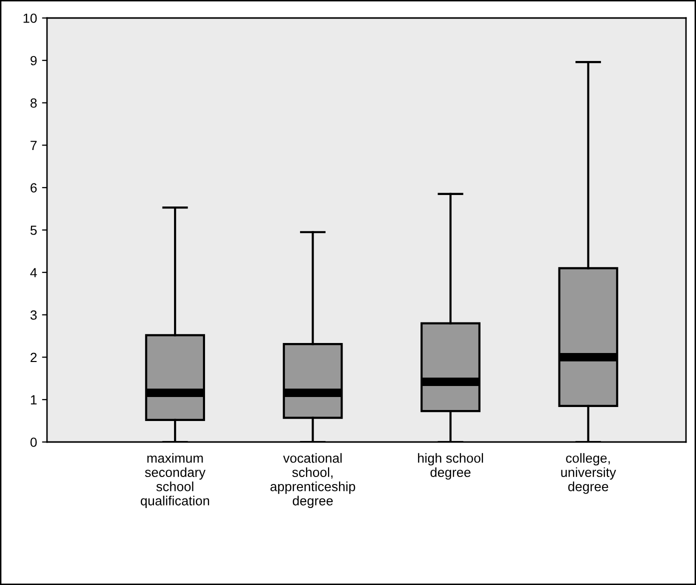 The height and width of the screenshot is (585, 696). Describe the element at coordinates (33, 230) in the screenshot. I see `y-tick-label: 5` at that location.